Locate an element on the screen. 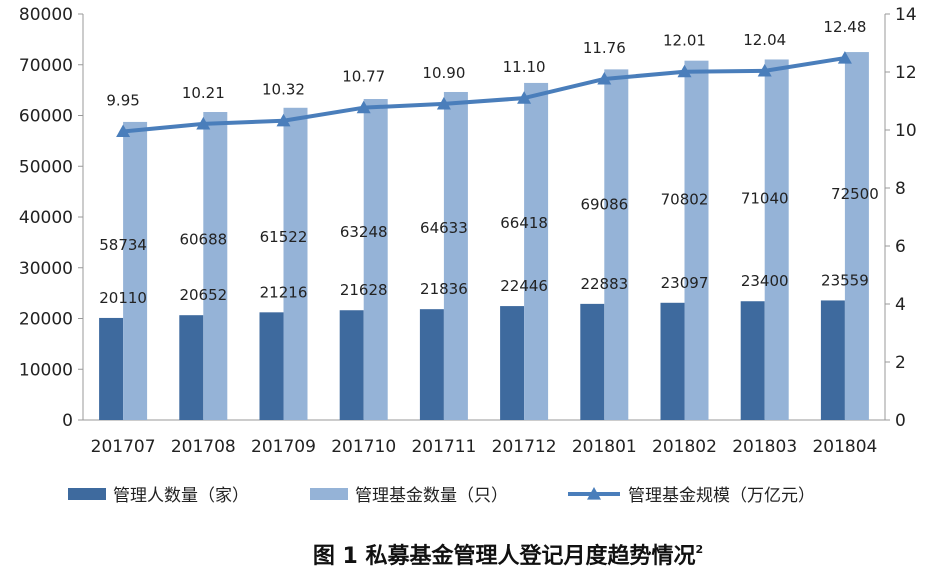 Image resolution: width=936 pixels, height=581 pixels. figure-caption: 图 1 私募基金管理人登记月度趋势情况2 is located at coordinates (508, 556).